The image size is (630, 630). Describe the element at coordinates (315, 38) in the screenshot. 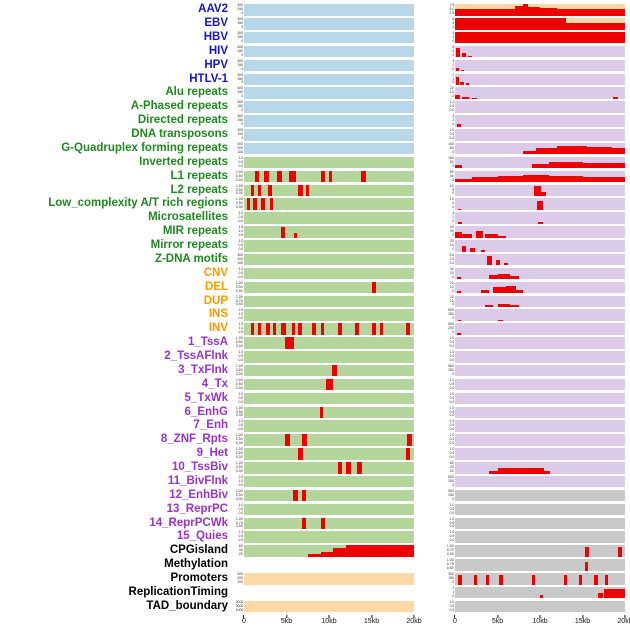

I see `track-row: HBV 300 150 0 4 2 0` at that location.